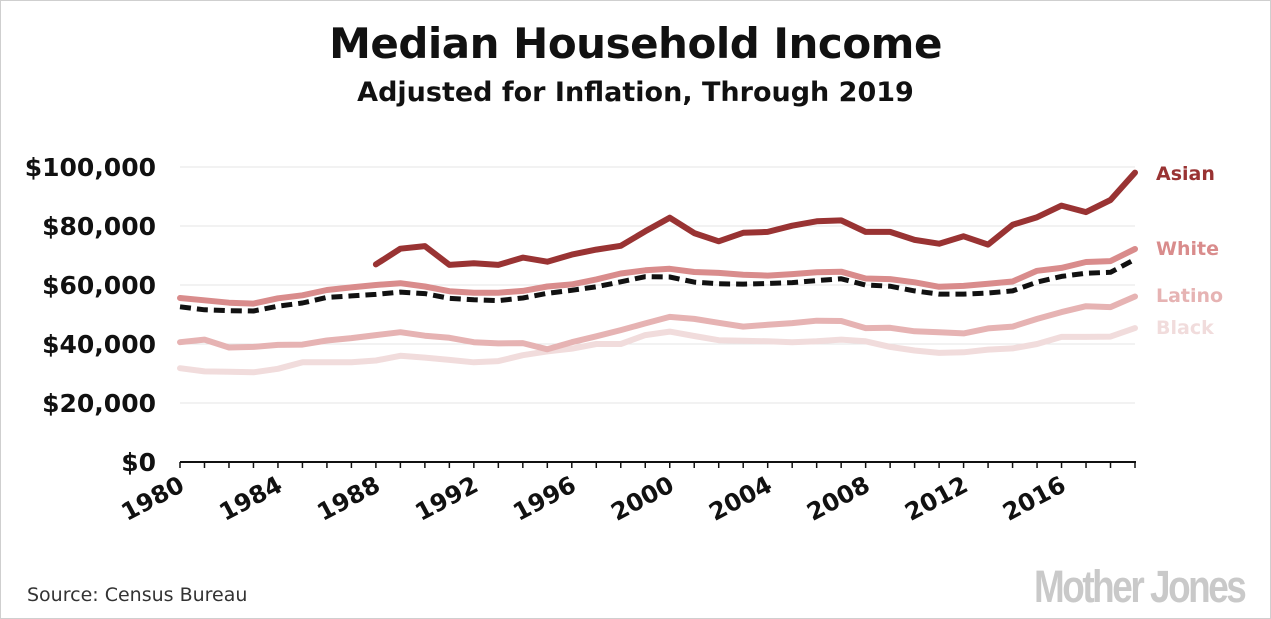 This screenshot has width=1271, height=619. Describe the element at coordinates (635, 92) in the screenshot. I see `chart-subtitle: Adjusted for Inflation, Through 2019` at that location.